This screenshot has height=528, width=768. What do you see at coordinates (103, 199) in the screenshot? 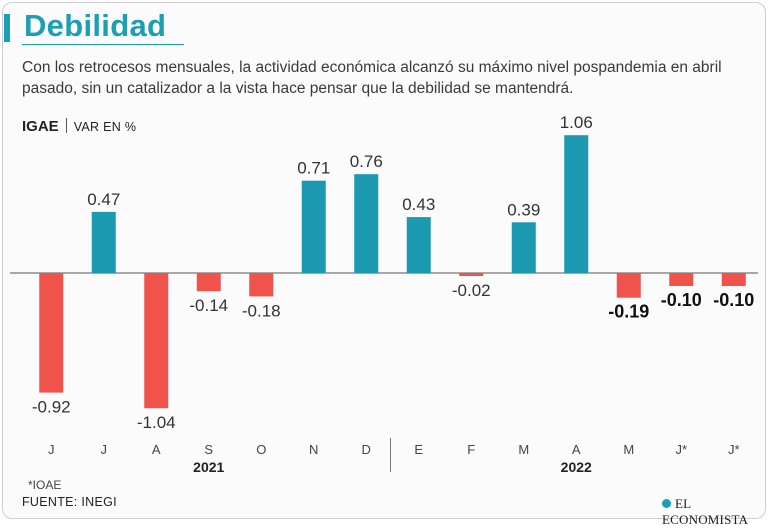
I see `bar-value-label: 0.47` at bounding box center [103, 199].